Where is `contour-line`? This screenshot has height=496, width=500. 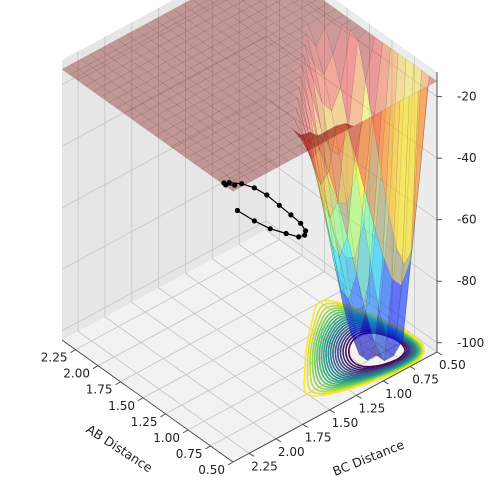
contour-line is located at coordinates (375, 350).